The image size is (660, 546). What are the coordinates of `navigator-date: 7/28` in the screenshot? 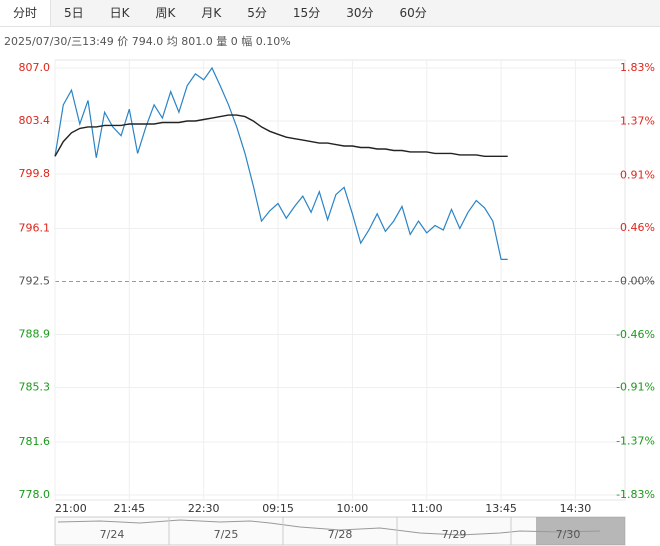 It's located at (340, 534).